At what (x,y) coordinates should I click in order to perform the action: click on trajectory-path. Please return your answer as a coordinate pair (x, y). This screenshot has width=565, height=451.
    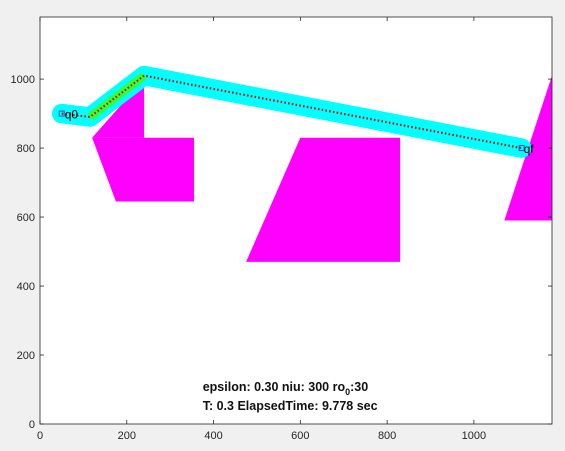
    Looking at the image, I should click on (291, 112).